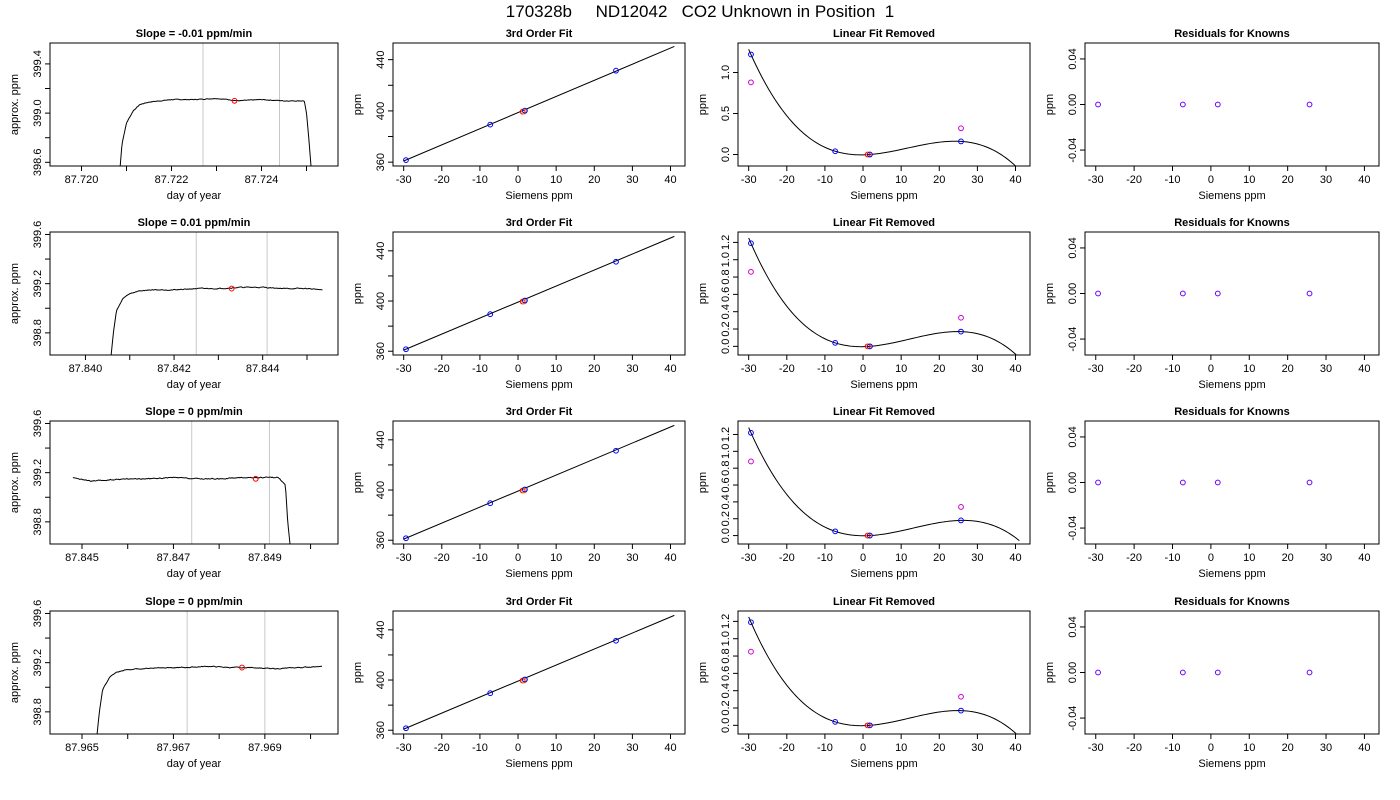  I want to click on y-tick-label: 398.8, so click(38, 712).